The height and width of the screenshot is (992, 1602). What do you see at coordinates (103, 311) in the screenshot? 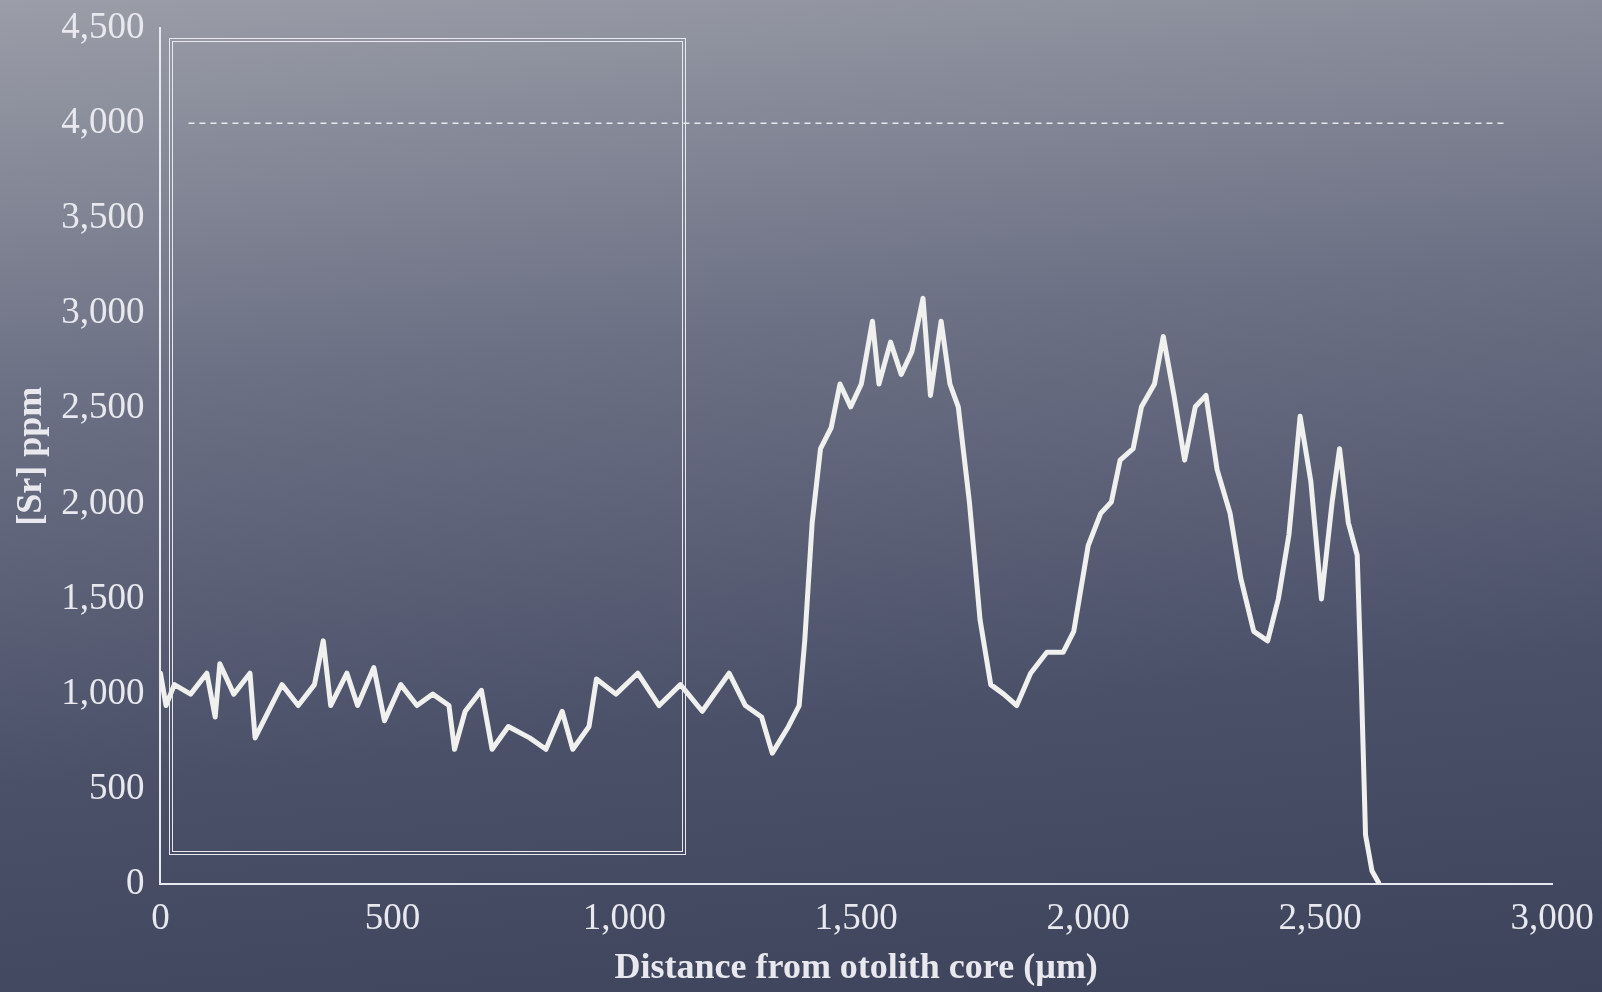
I see `y-tick-label: 3,000` at bounding box center [103, 311].